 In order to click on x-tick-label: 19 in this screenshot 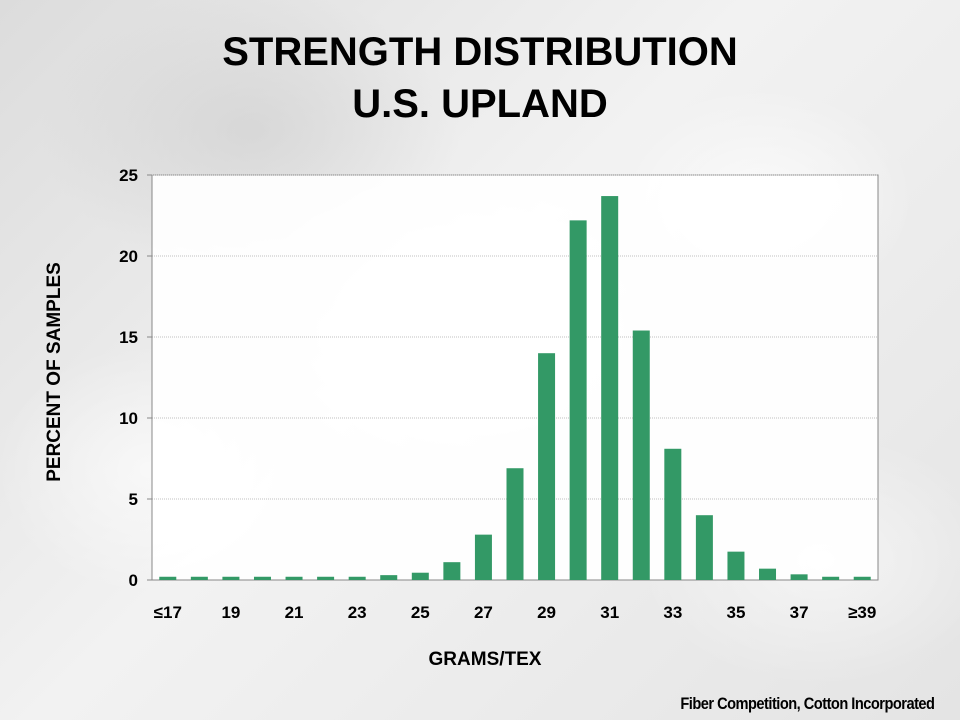, I will do `click(230, 612)`.